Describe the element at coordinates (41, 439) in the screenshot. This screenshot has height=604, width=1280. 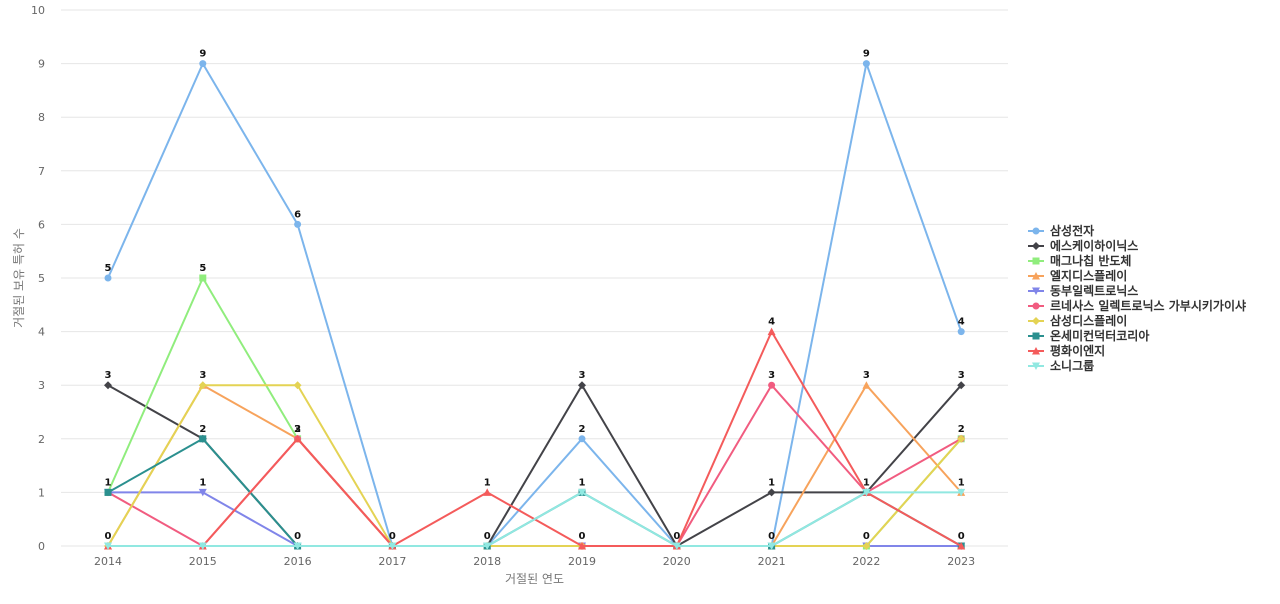
I see `y-tick-label: 2` at that location.